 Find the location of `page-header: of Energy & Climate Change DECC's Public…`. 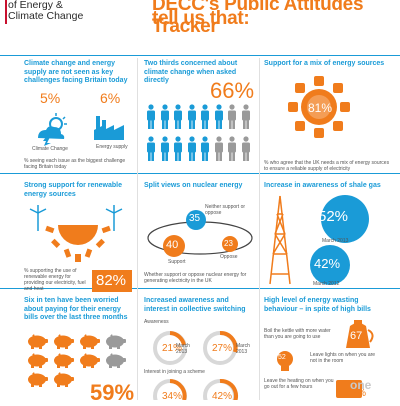

page-header: of Energy & Climate Change DECC's Public… is located at coordinates (200, 18).